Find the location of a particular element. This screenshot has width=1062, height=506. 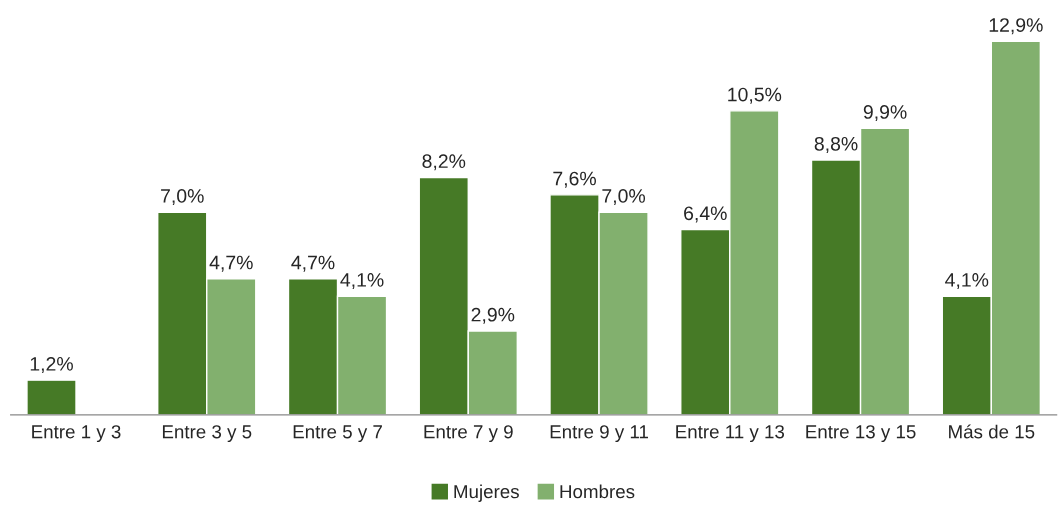

x-tick-label: Entre 3 y 5 is located at coordinates (207, 434).